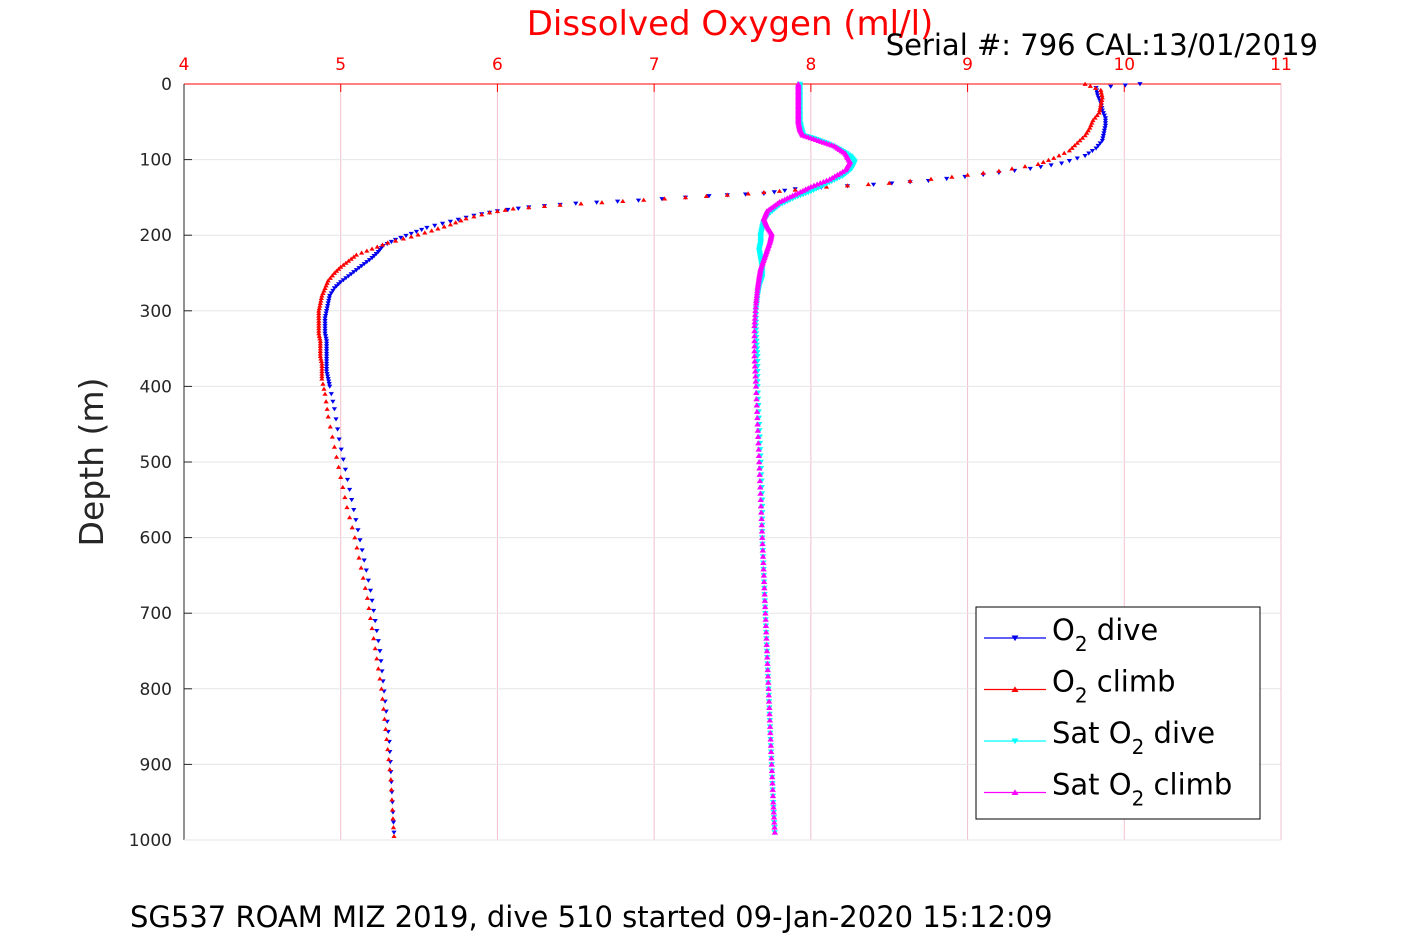 The image size is (1417, 945). Describe the element at coordinates (166, 85) in the screenshot. I see `y-tick-label: 0` at that location.